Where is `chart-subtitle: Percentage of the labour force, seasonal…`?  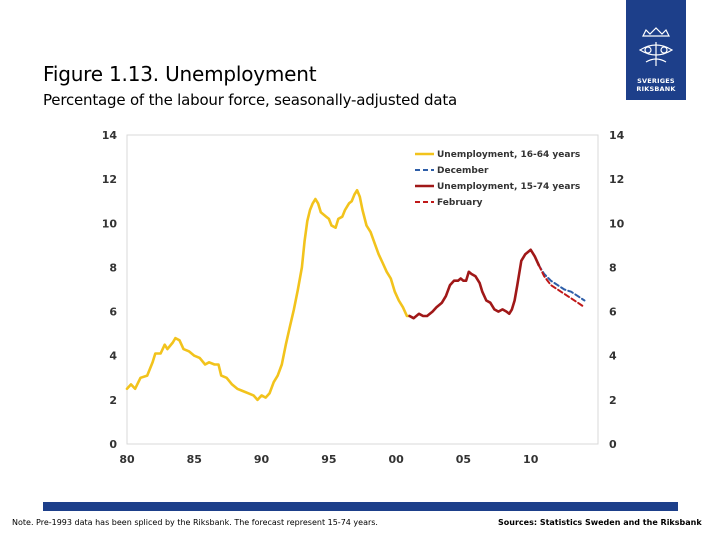
chart-subtitle: Percentage of the labour force, seasonal… is located at coordinates (250, 100).